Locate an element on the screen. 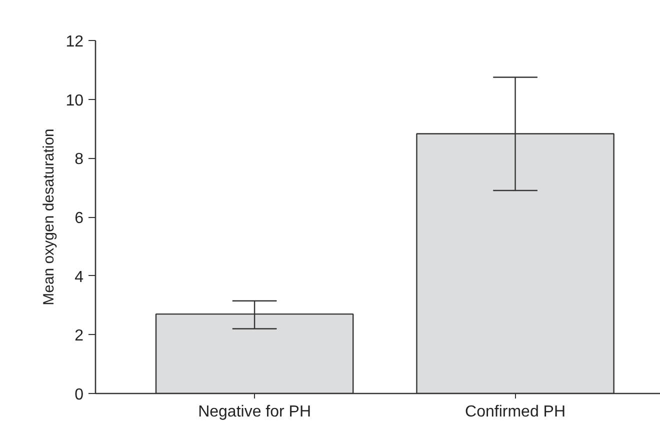 Image resolution: width=660 pixels, height=423 pixels. y-tick-label: 0 is located at coordinates (79, 395).